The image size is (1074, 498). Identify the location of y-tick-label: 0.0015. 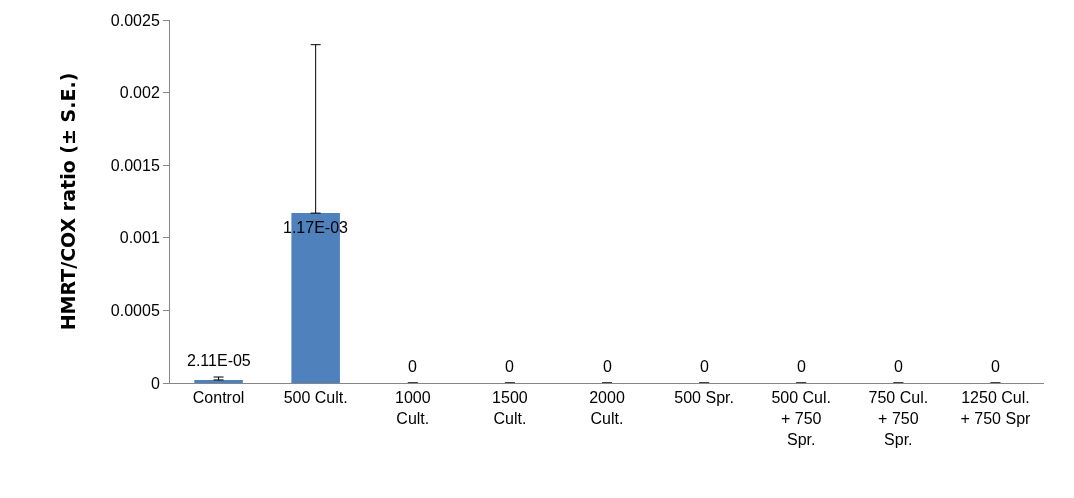
(135, 165).